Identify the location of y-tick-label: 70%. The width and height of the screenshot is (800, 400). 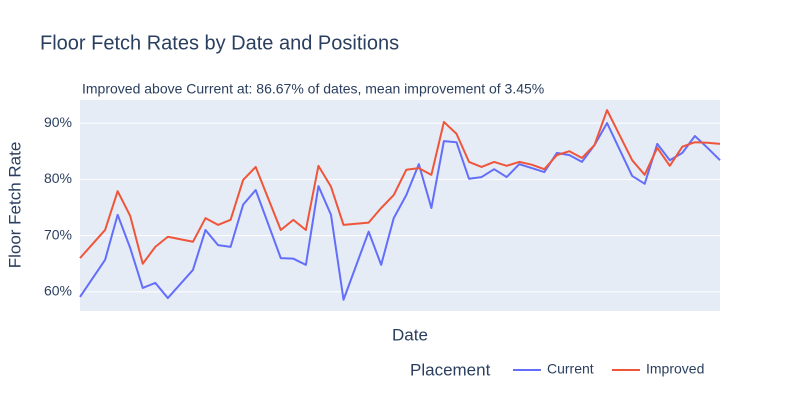
(58, 234).